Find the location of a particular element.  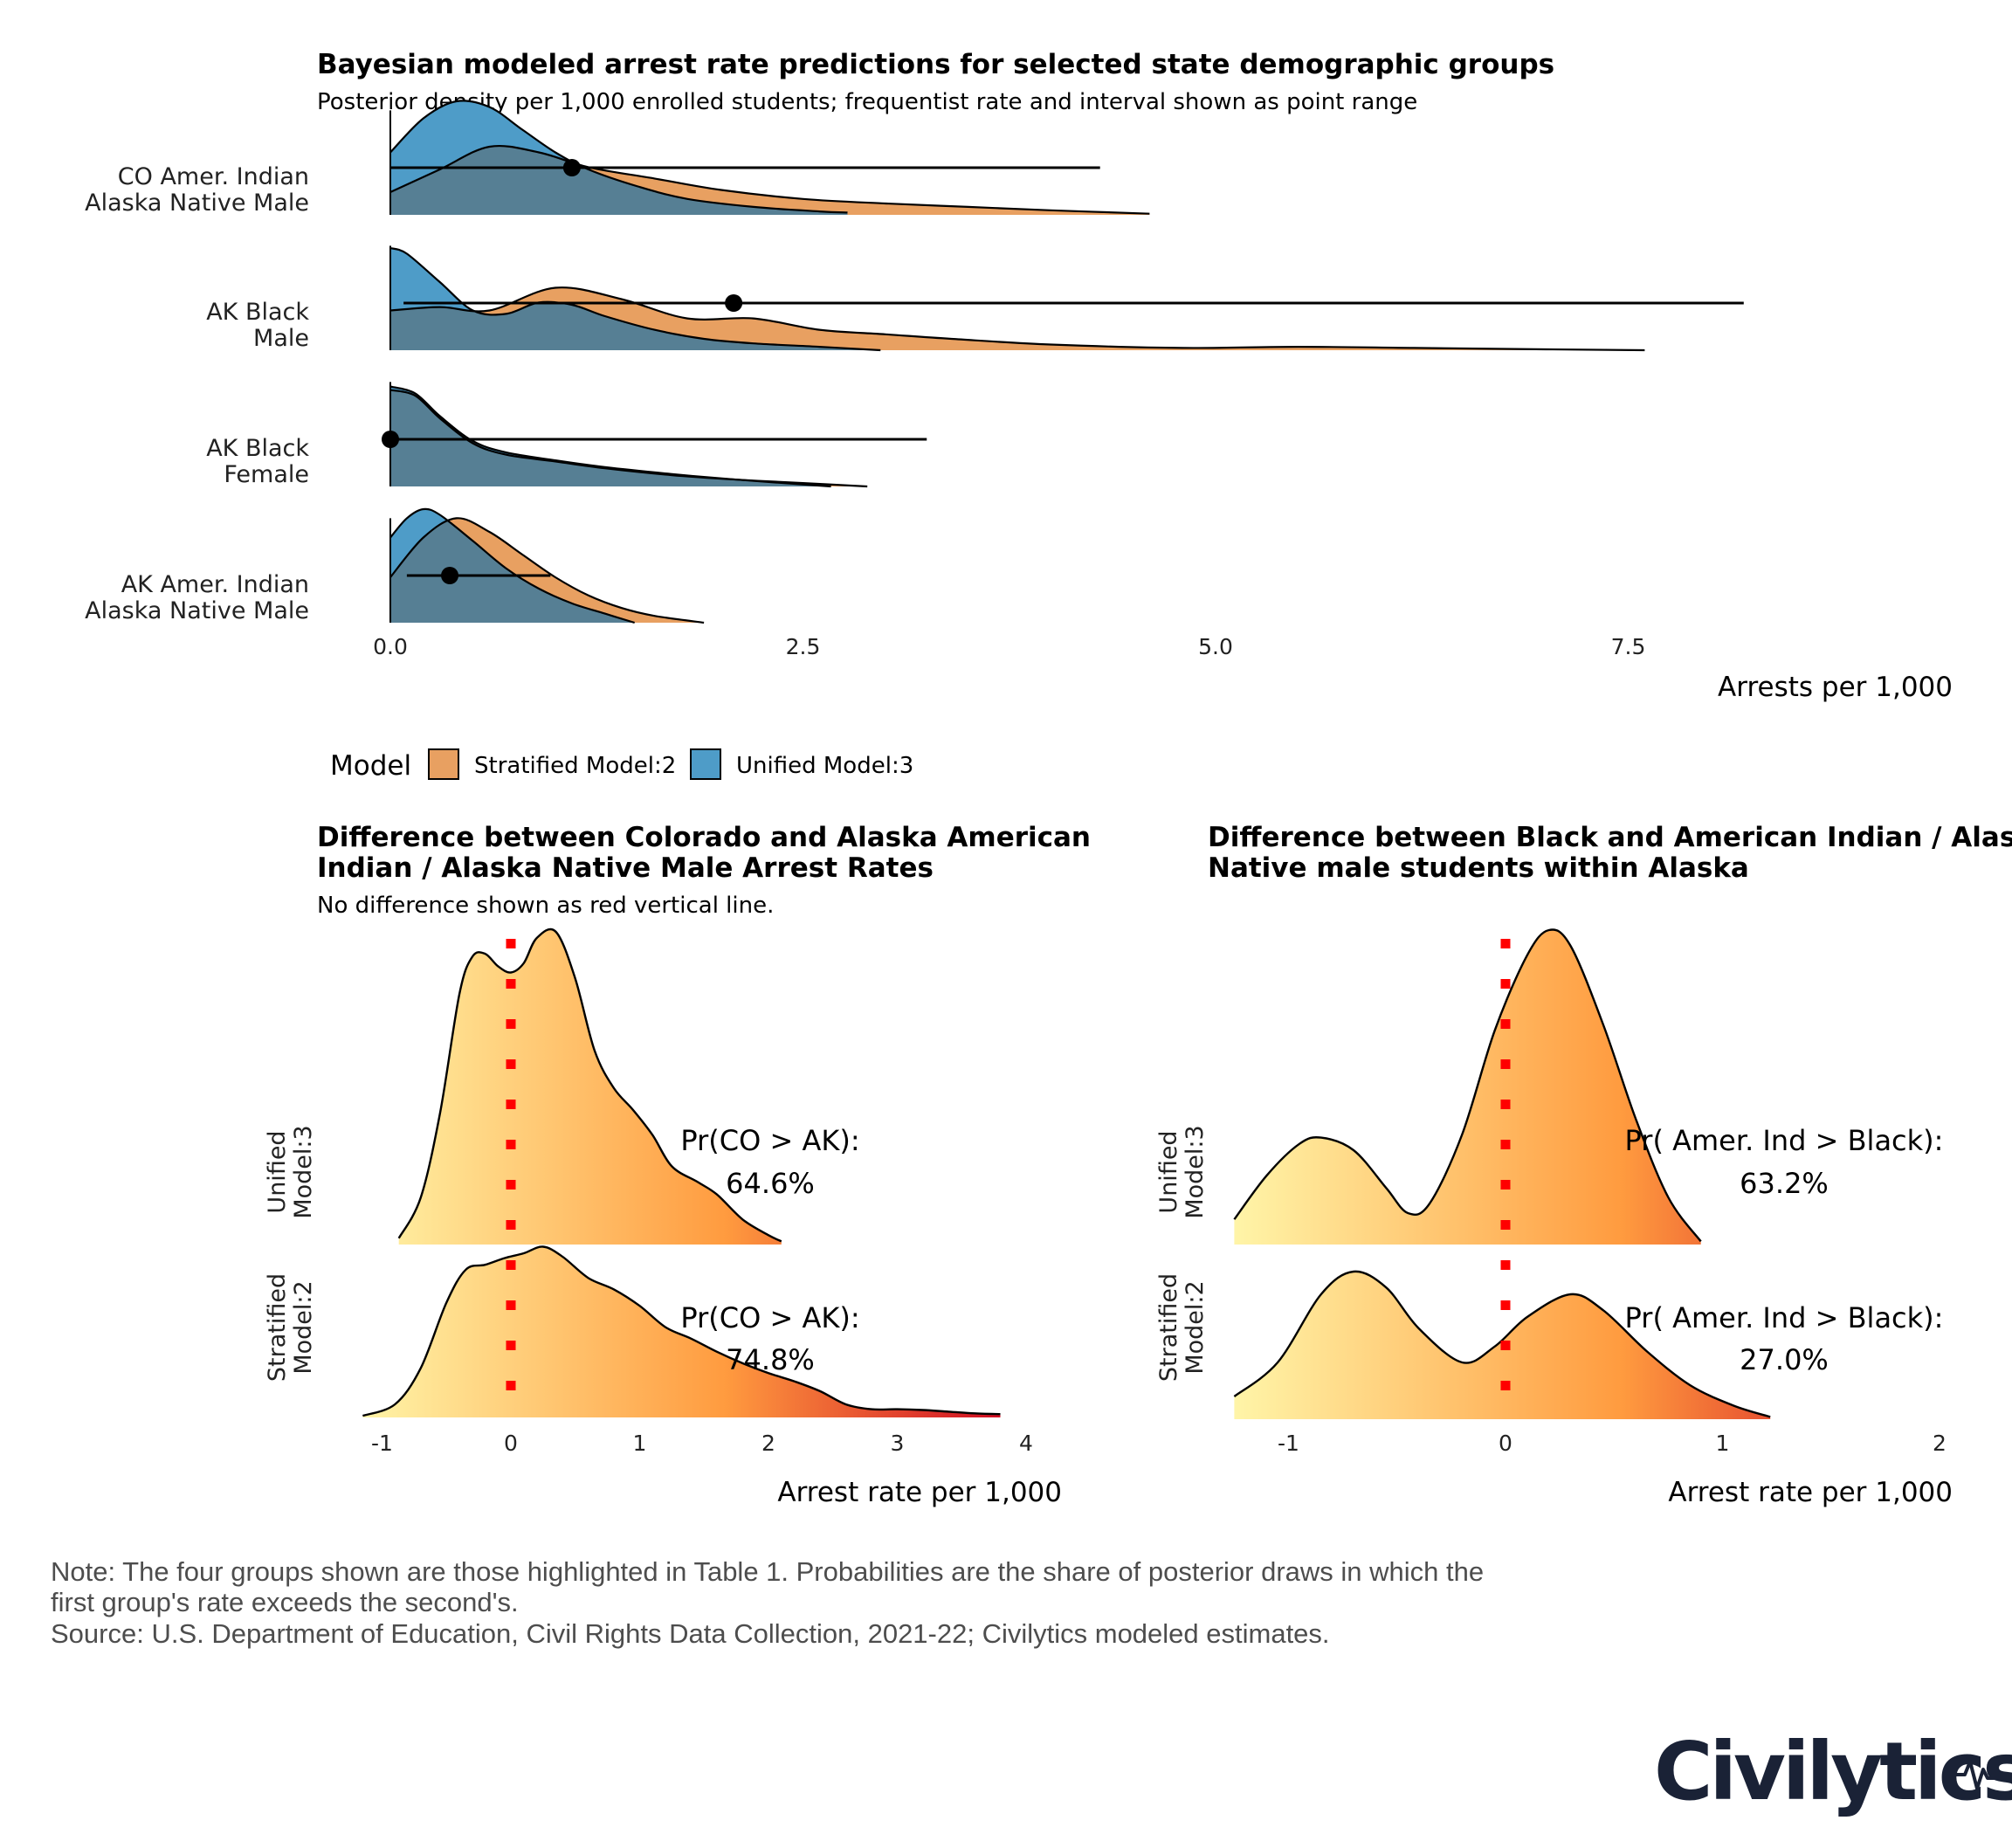

logo-wordmark: Civilytics is located at coordinates (1833, 1772).